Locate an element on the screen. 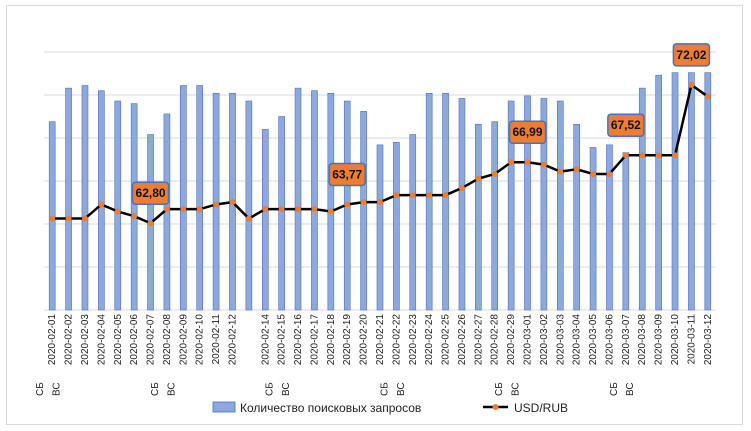 The image size is (751, 431). x-tick-label: 2020-03-08 is located at coordinates (642, 340).